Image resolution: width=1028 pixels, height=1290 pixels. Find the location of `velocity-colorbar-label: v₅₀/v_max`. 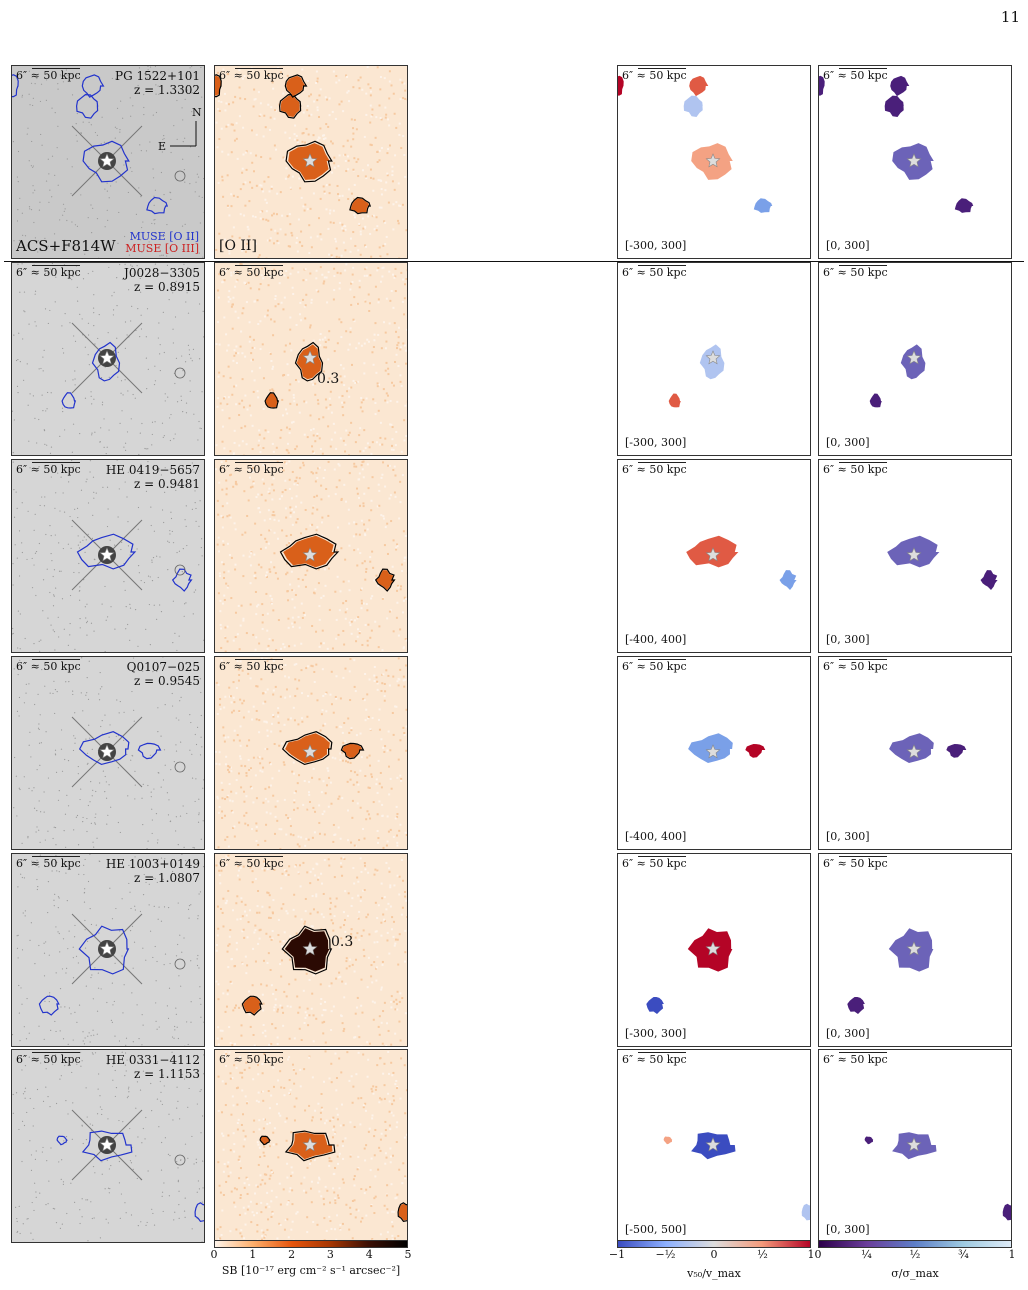

velocity-colorbar-label: v₅₀/v_max is located at coordinates (714, 1273).